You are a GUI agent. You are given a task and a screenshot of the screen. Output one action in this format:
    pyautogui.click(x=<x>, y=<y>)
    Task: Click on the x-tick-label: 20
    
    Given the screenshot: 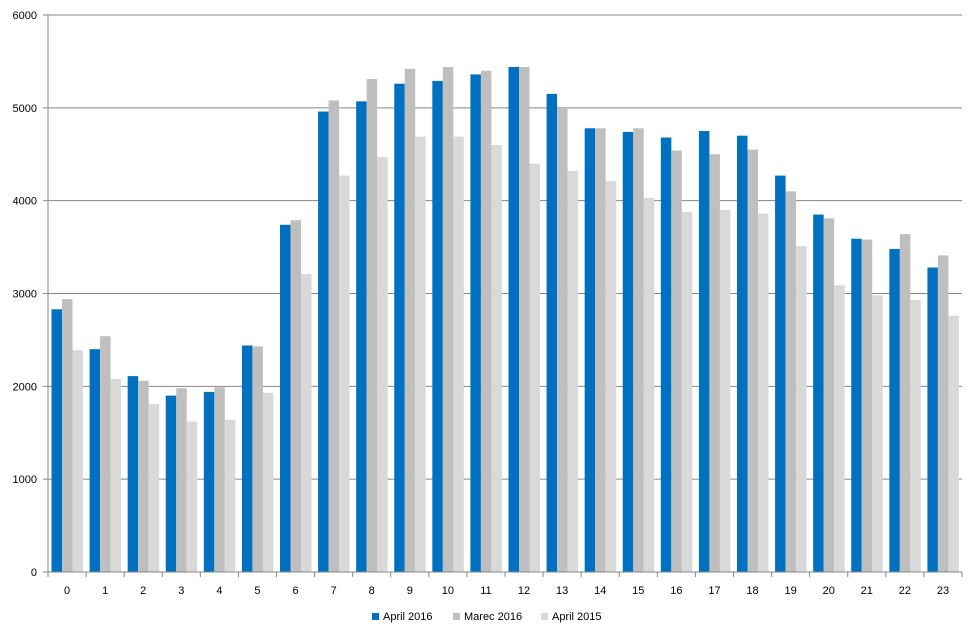 What is the action you would take?
    pyautogui.click(x=829, y=591)
    